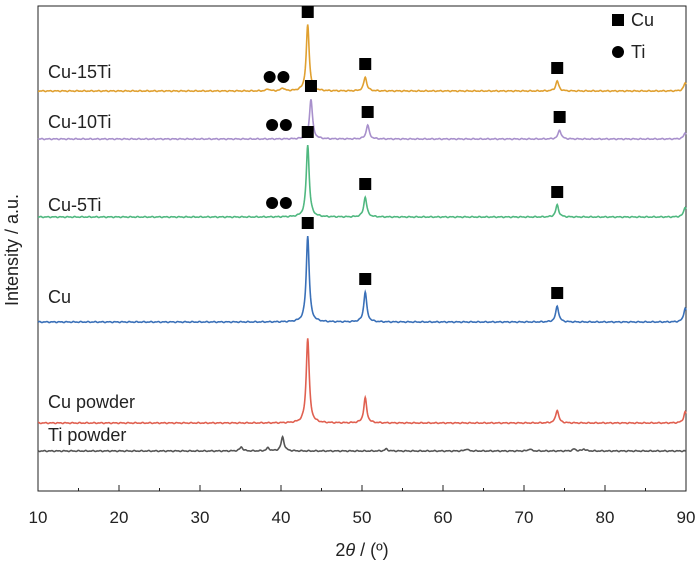  What do you see at coordinates (74, 205) in the screenshot?
I see `series-label: Cu-5Ti` at bounding box center [74, 205].